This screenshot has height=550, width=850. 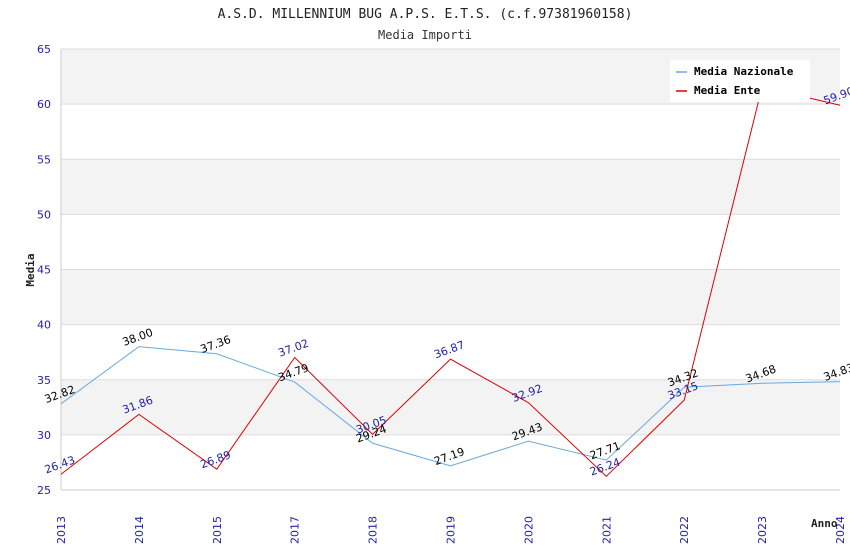 I want to click on x-tick-label: 2023, so click(x=762, y=530).